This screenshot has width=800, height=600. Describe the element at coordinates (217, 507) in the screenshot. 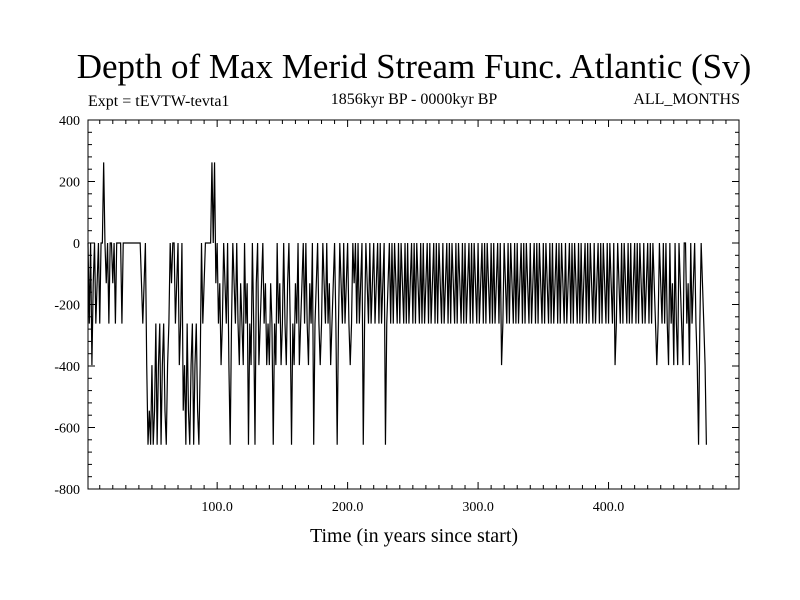

I see `x-tick-label: 100.0` at that location.